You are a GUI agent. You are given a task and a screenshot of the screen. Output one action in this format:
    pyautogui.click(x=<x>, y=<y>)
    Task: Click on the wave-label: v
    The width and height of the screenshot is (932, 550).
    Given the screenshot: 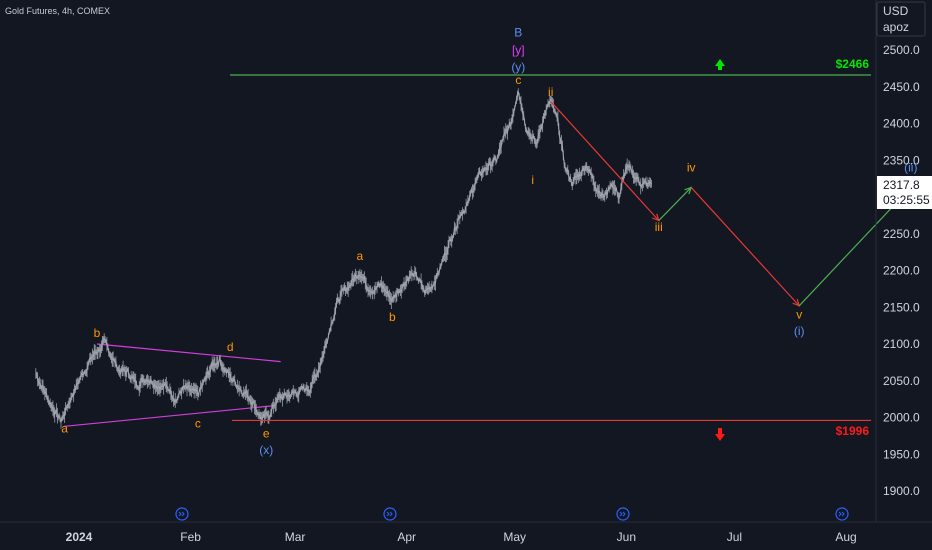 What is the action you would take?
    pyautogui.click(x=799, y=315)
    